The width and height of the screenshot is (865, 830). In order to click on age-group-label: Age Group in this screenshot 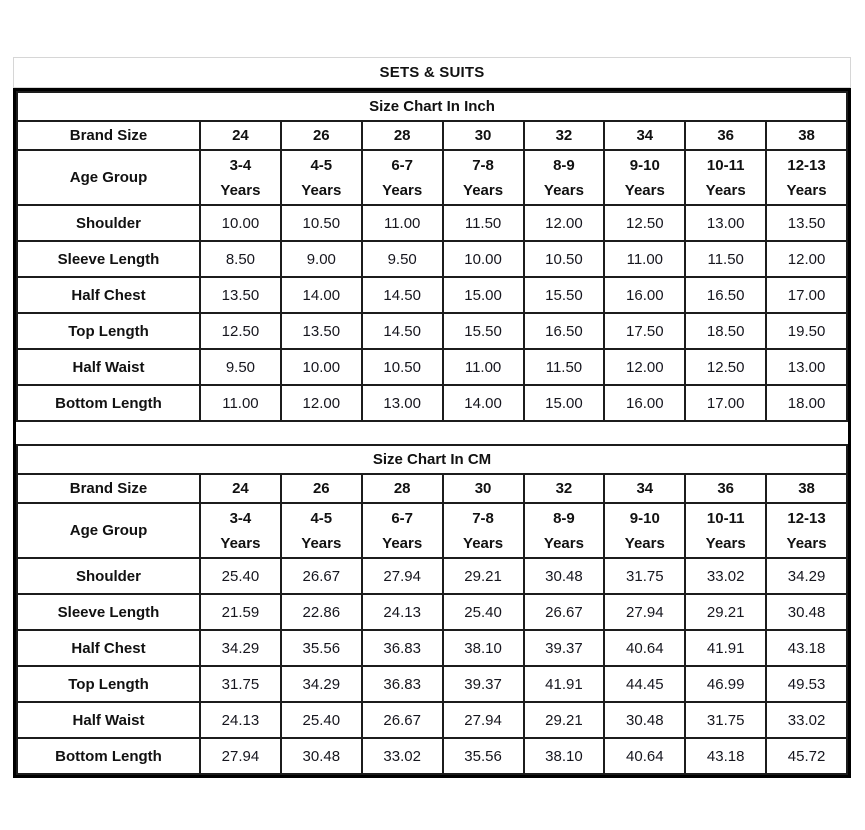, I will do `click(108, 177)`.